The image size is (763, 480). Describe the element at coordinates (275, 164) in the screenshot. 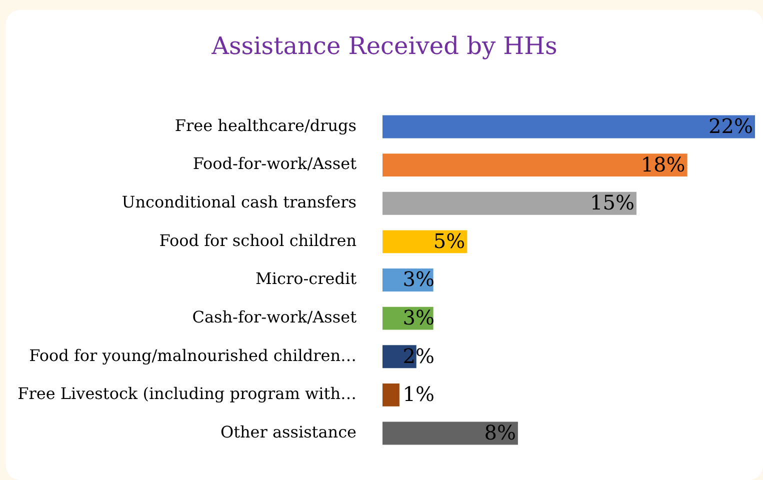

I see `y-tick-label: Food-for-work/Asset` at that location.